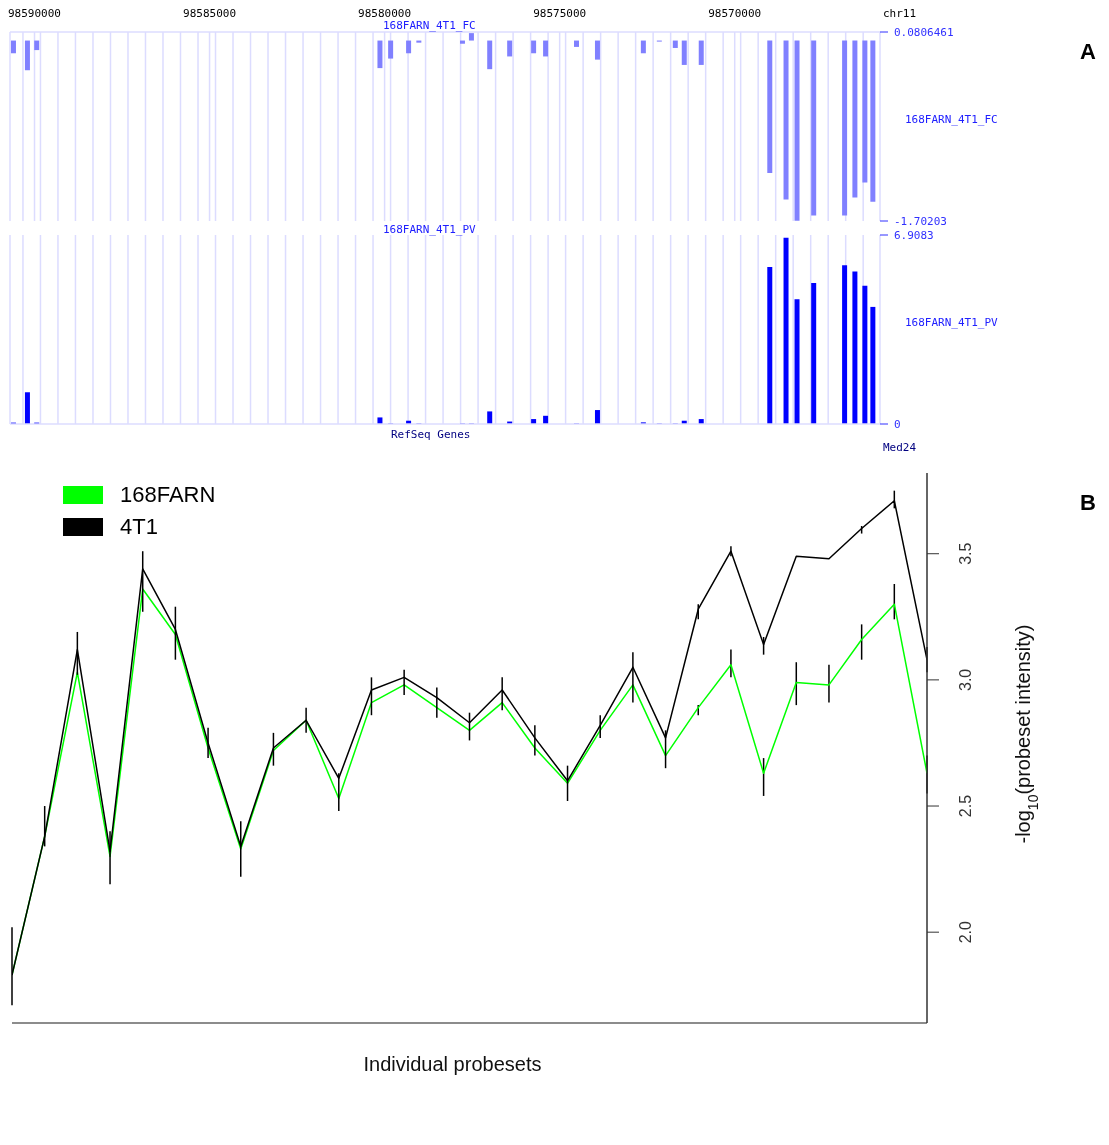 This screenshot has height=1145, width=1109. Describe the element at coordinates (924, 32) in the screenshot. I see `y-tick-label: 0.0806461` at that location.